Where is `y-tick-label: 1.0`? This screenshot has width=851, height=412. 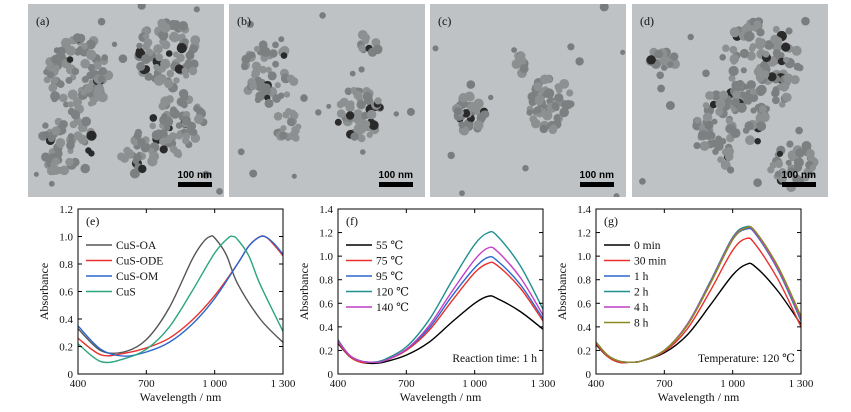
y-tick-label: 1.0 is located at coordinates (66, 238).